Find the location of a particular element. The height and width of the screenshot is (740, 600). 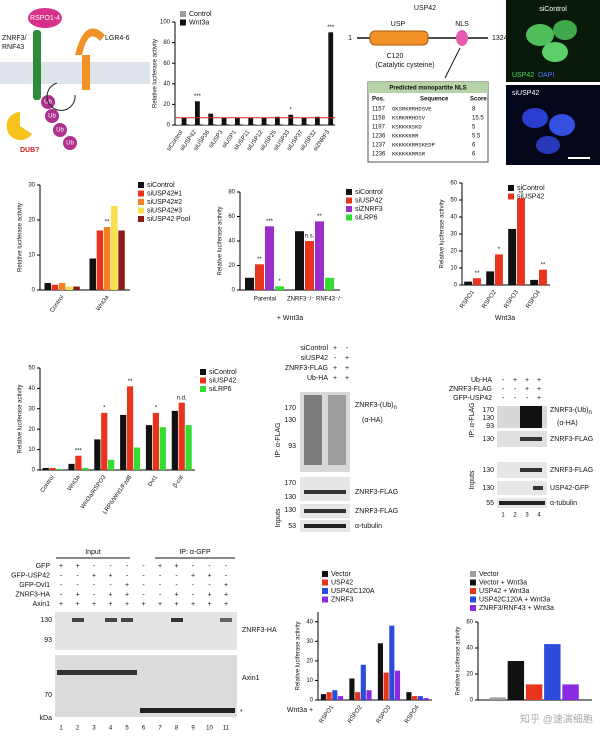

legend-label: siControl is located at coordinates (161, 185).